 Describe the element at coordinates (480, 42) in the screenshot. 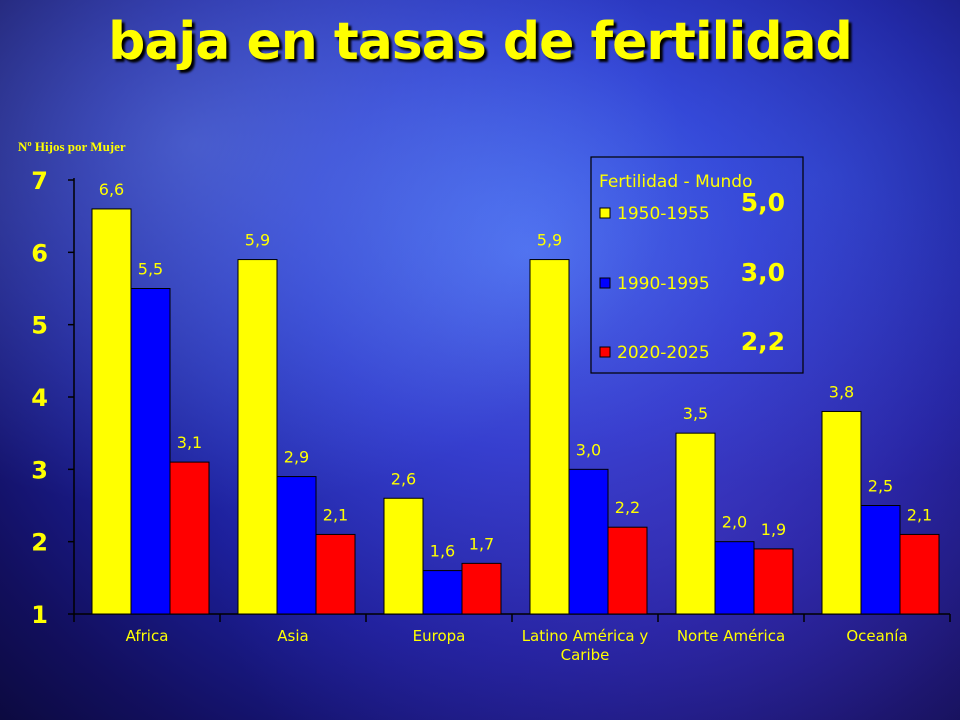

I see `page-title: baja en tasas de fertilidad` at that location.